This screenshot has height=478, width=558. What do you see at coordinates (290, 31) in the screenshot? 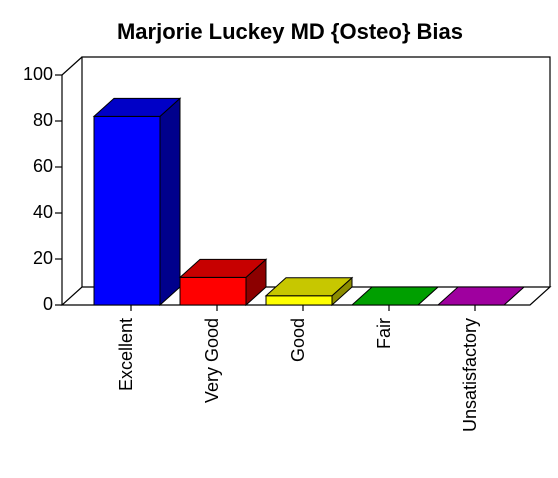
I see `chart-title: Marjorie Luckey MD {Osteo} Bias` at bounding box center [290, 31].